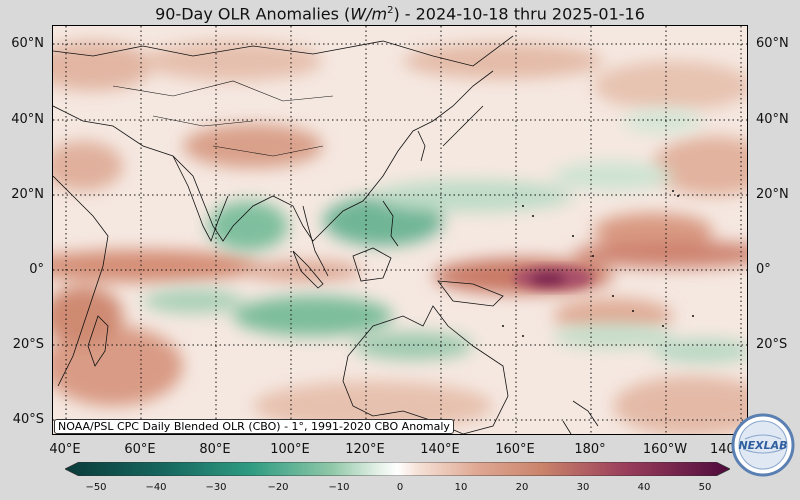 The width and height of the screenshot is (800, 500). Describe the element at coordinates (772, 119) in the screenshot. I see `lat-label-right: 40°N` at that location.